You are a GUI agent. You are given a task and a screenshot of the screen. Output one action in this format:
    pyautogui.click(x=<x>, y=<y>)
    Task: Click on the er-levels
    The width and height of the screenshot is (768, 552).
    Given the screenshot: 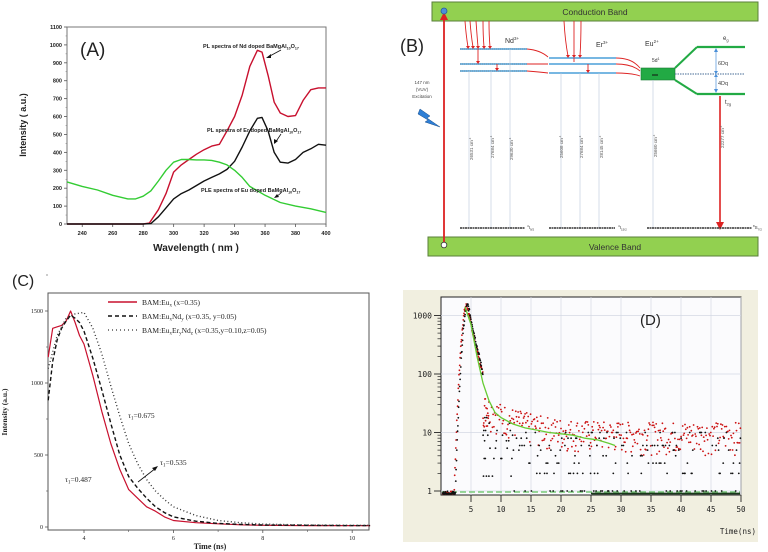 What is the action you would take?
    pyautogui.click(x=582, y=65)
    